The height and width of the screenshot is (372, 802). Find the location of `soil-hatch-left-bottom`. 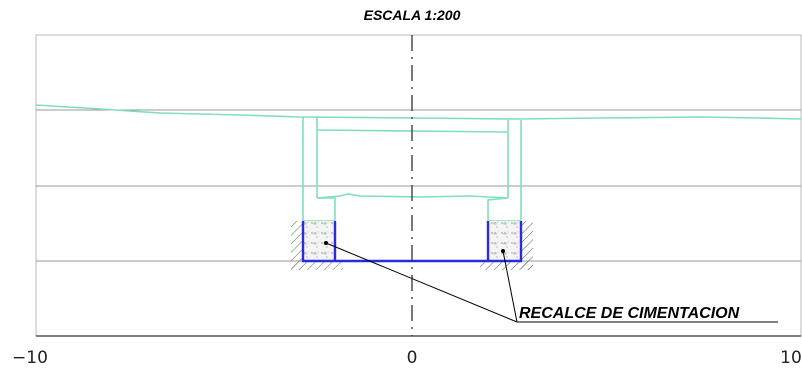

soil-hatch-left-bottom is located at coordinates (317, 265).